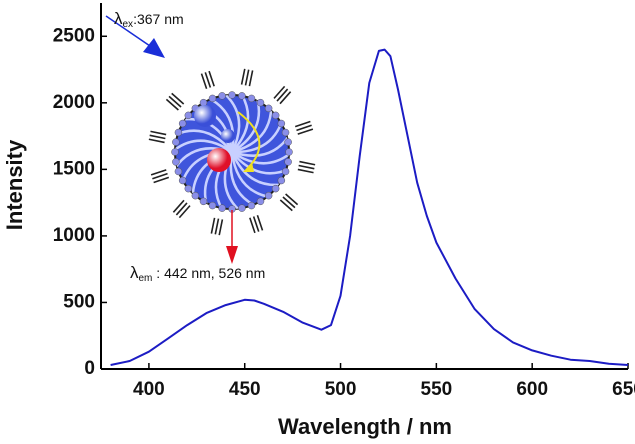  What do you see at coordinates (365, 426) in the screenshot?
I see `x-axis-title: Wavelength / nm` at bounding box center [365, 426].